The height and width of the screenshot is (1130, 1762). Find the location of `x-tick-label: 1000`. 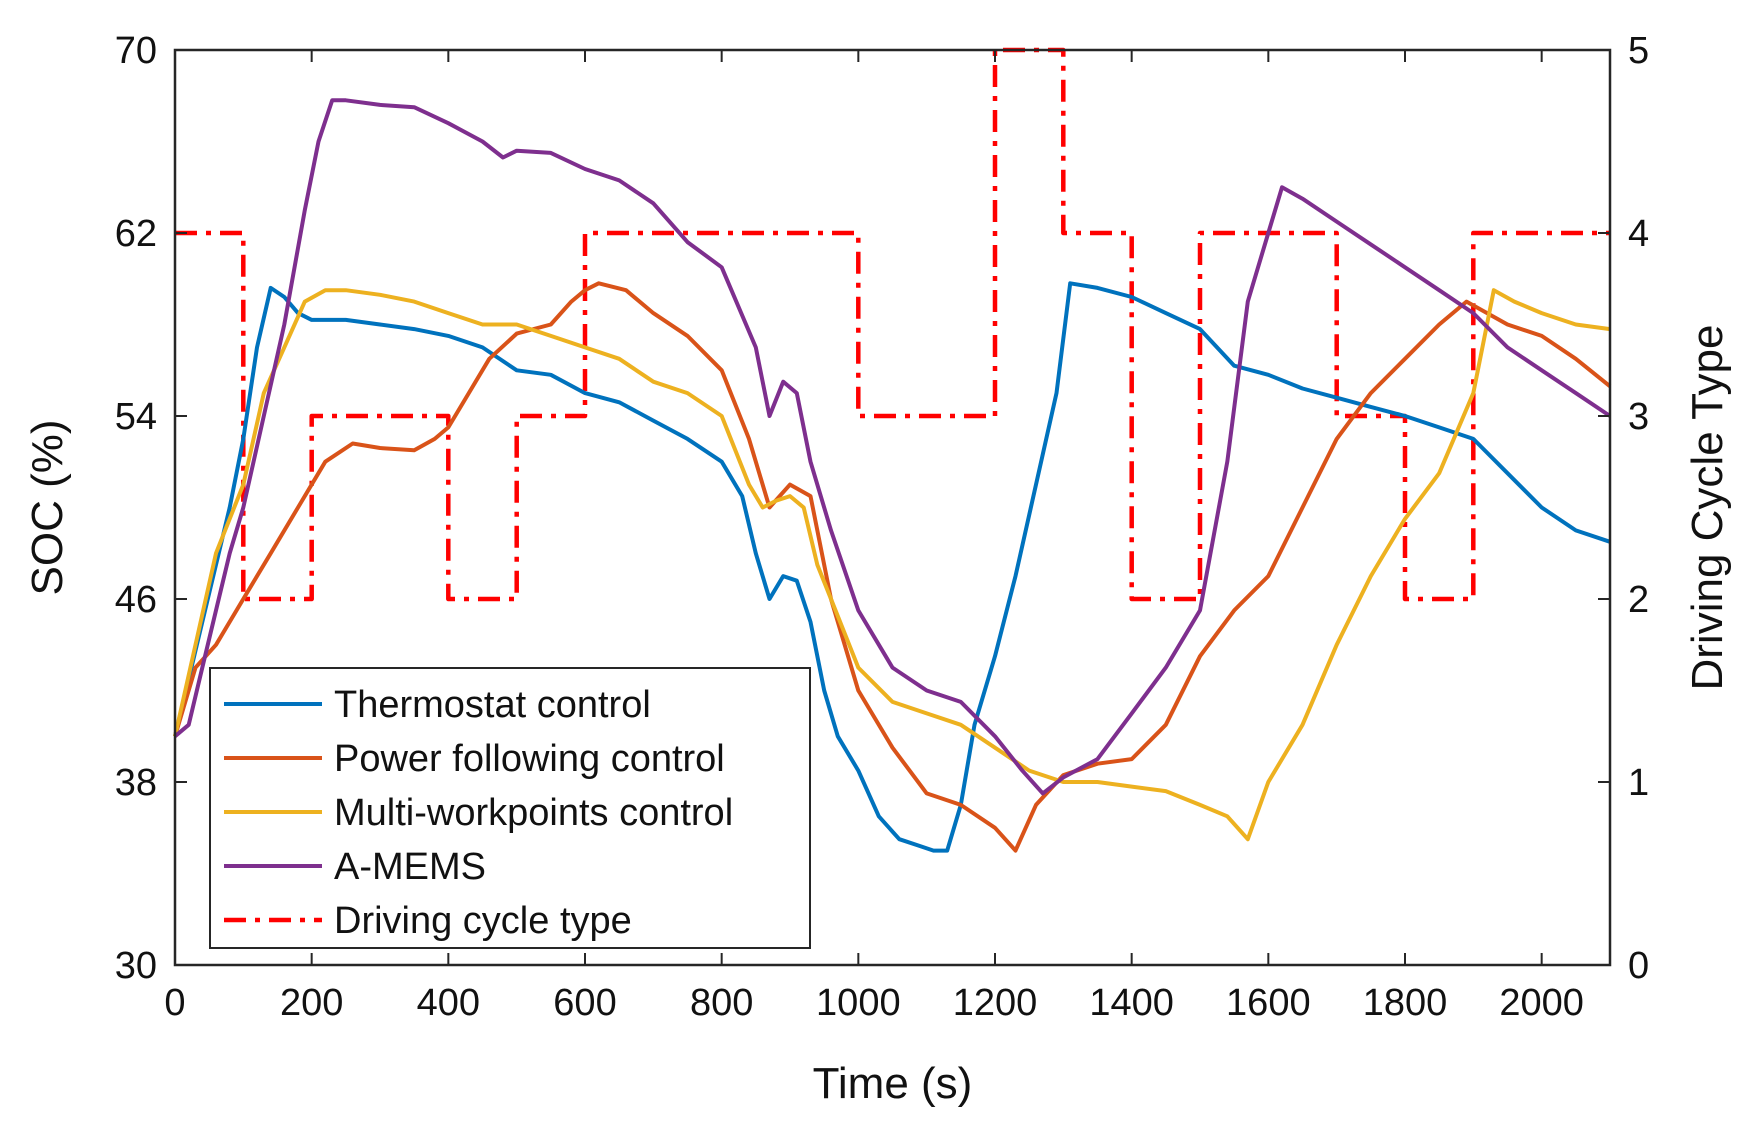

x-tick-label: 1000 is located at coordinates (858, 1003).